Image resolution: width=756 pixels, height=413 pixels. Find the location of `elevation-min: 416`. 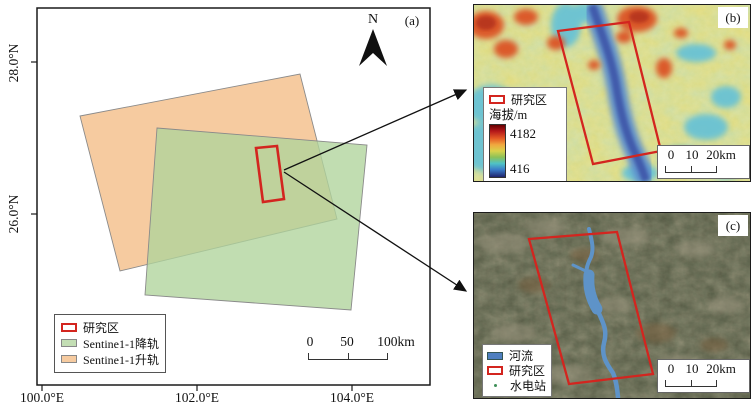

elevation-min: 416 is located at coordinates (520, 168).